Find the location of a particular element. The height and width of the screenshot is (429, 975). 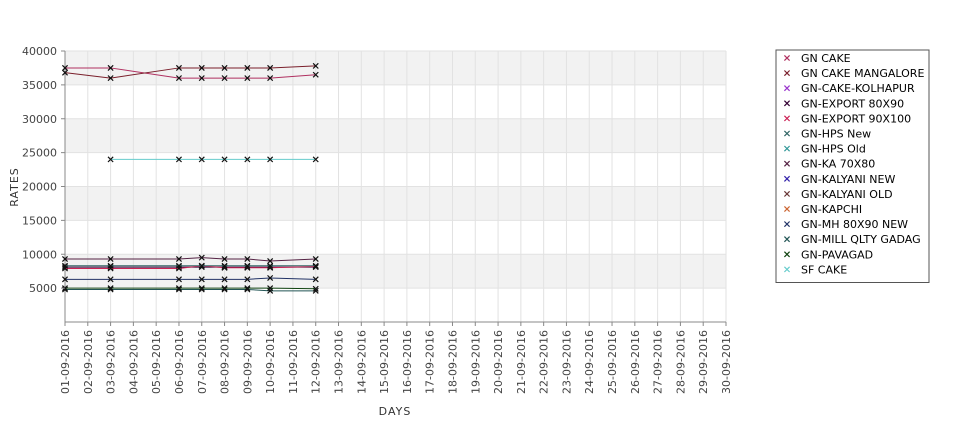

x-tick-label: 27-09-2016 is located at coordinates (658, 362).